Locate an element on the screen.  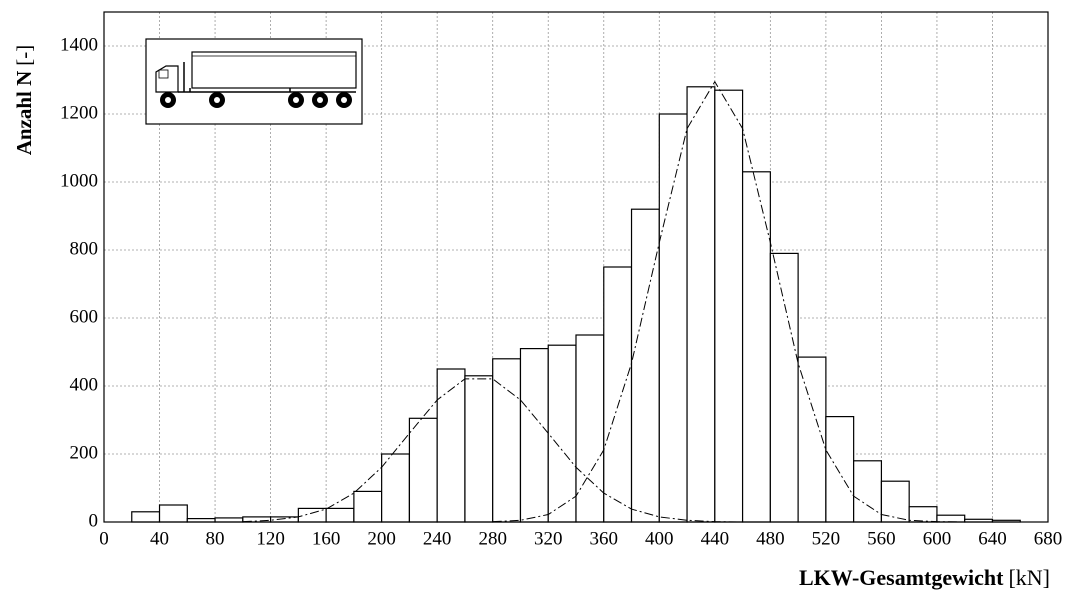
x-tick-label: 0 is located at coordinates (104, 538).